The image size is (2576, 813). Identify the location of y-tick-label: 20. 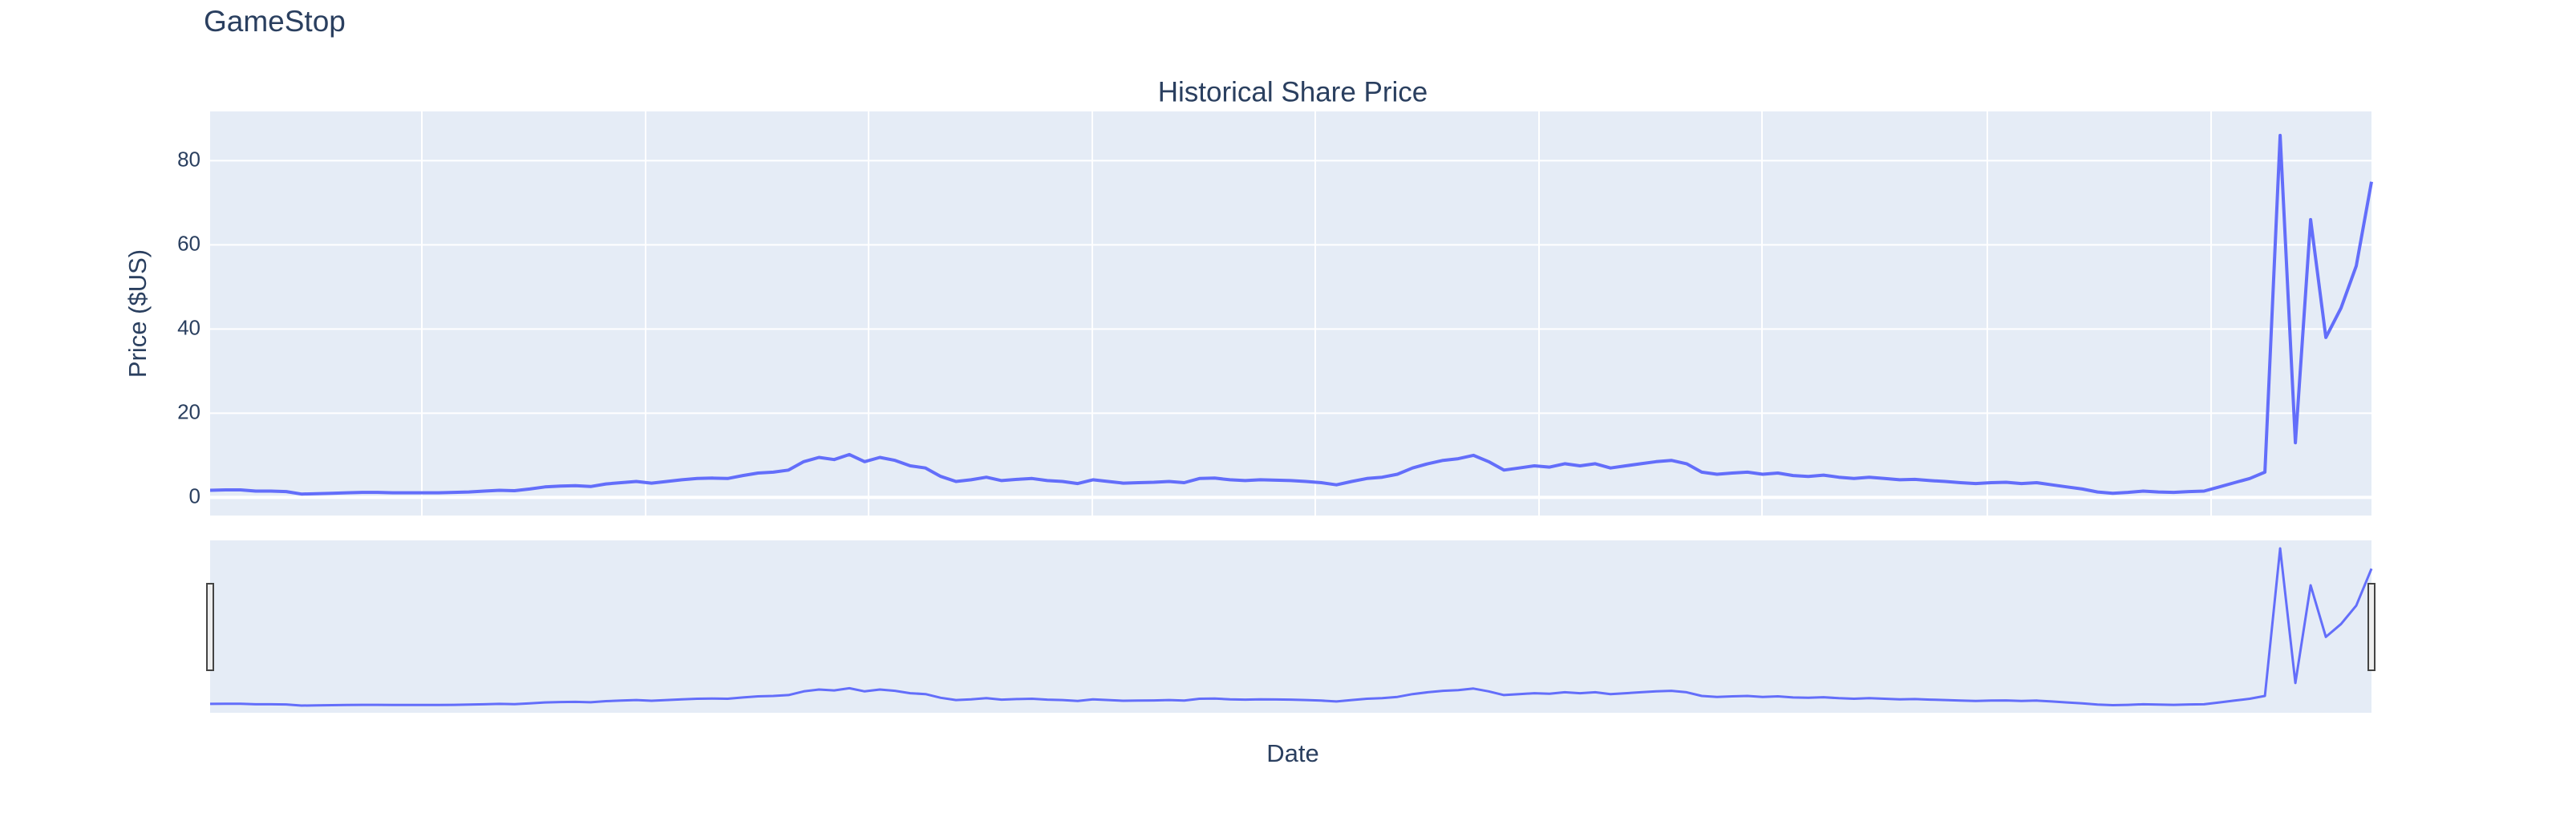
(189, 411).